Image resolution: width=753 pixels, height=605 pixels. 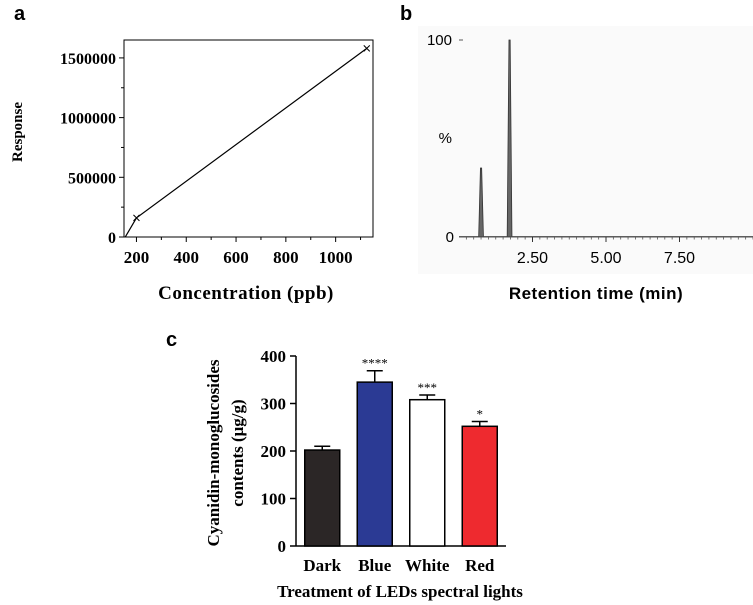 What do you see at coordinates (400, 465) in the screenshot?
I see `panel-c-marks: Dark **** Blue *** White * Red` at bounding box center [400, 465].